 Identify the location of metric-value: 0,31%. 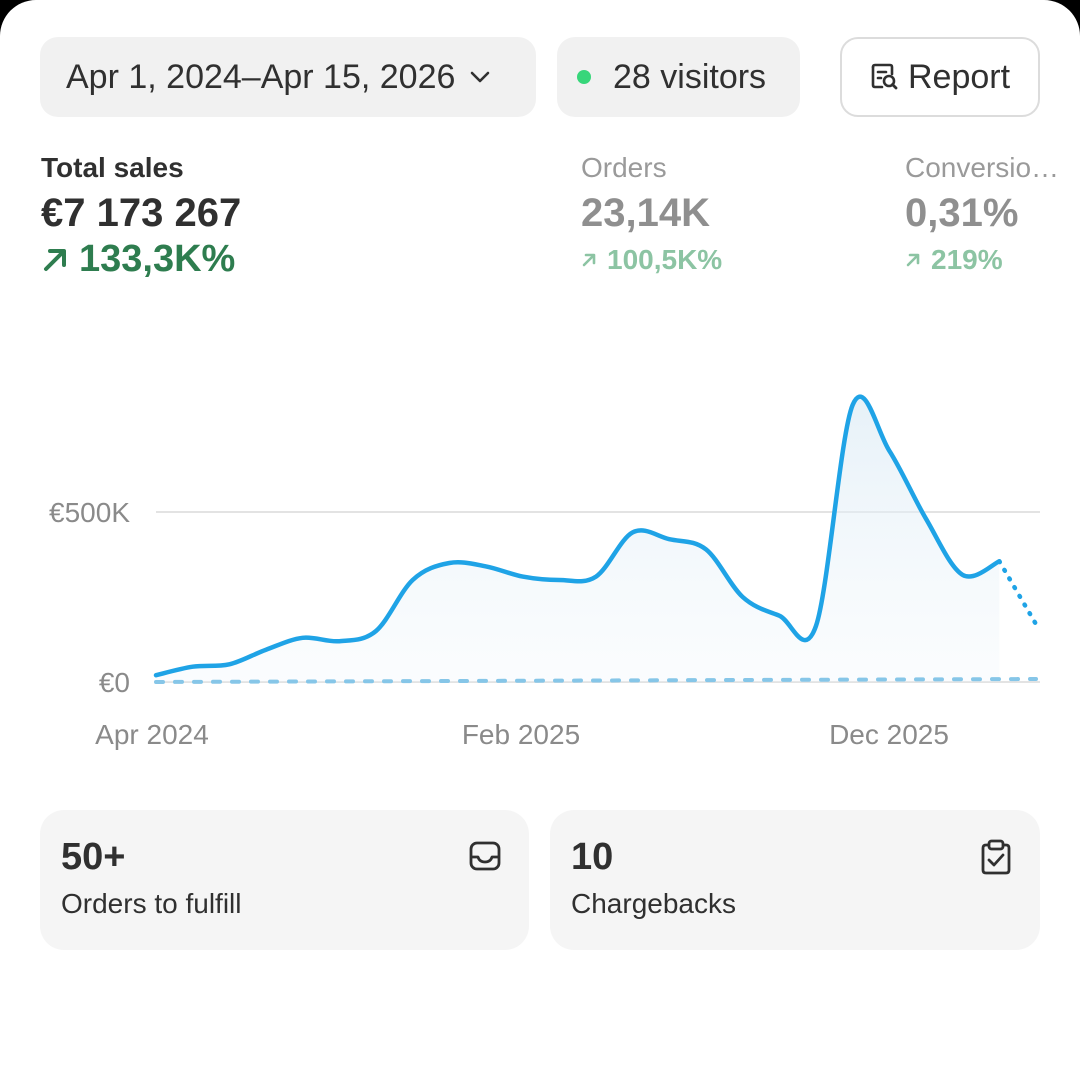
(962, 213).